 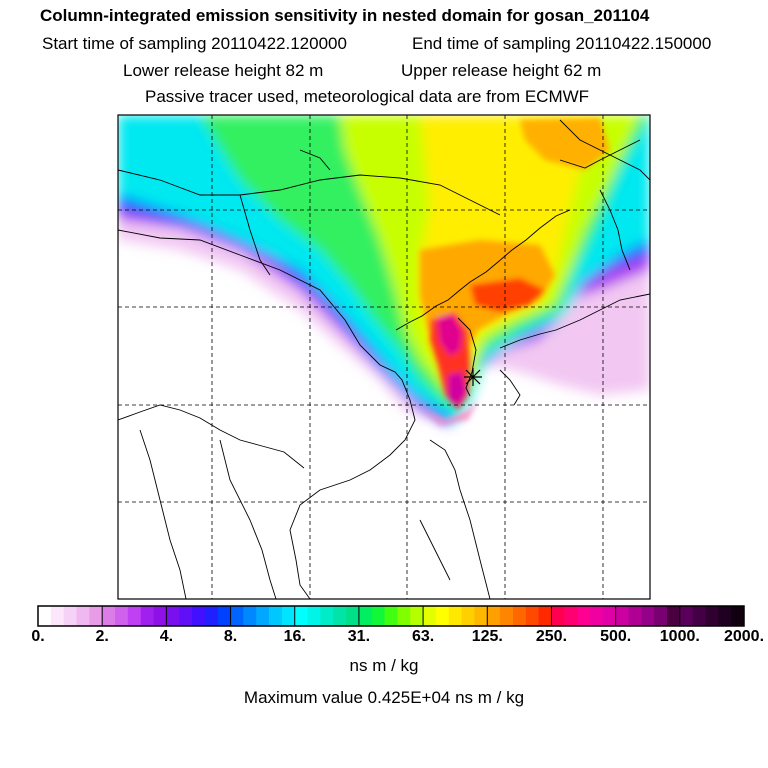 I want to click on lower-release-height-label: Lower release height 82 m, so click(x=223, y=70).